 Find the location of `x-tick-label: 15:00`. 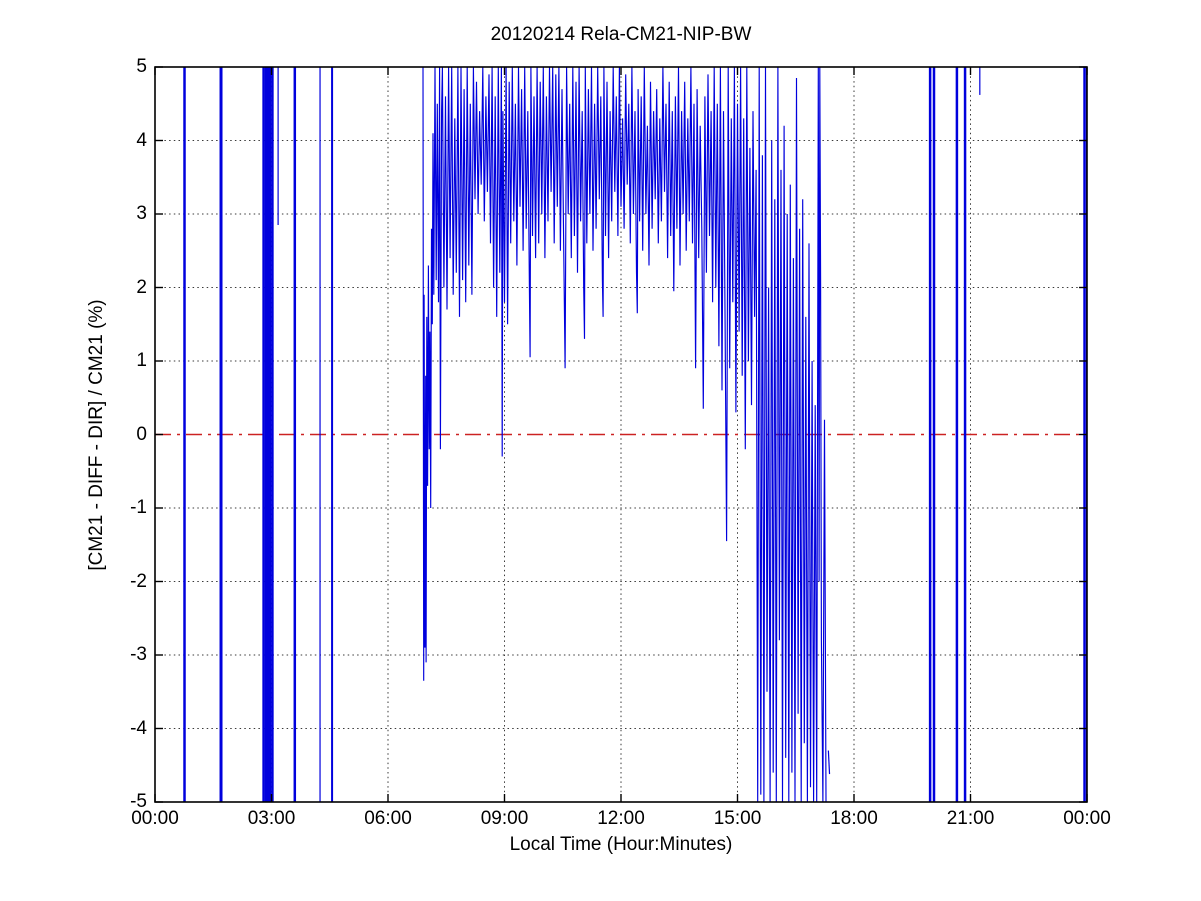

x-tick-label: 15:00 is located at coordinates (737, 818).